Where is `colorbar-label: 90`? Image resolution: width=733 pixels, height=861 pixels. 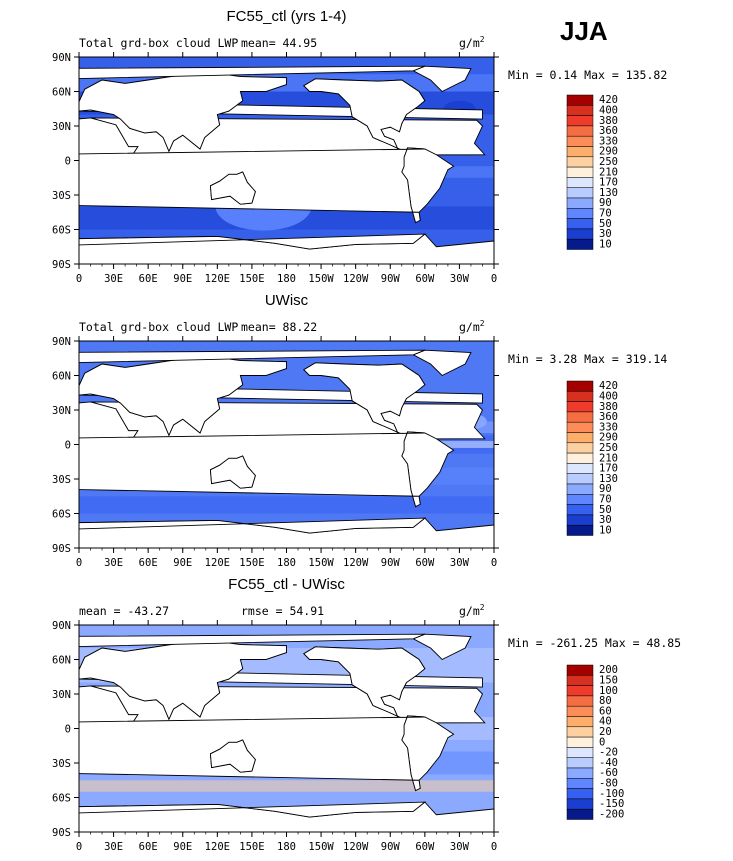 colorbar-label: 90 is located at coordinates (605, 203).